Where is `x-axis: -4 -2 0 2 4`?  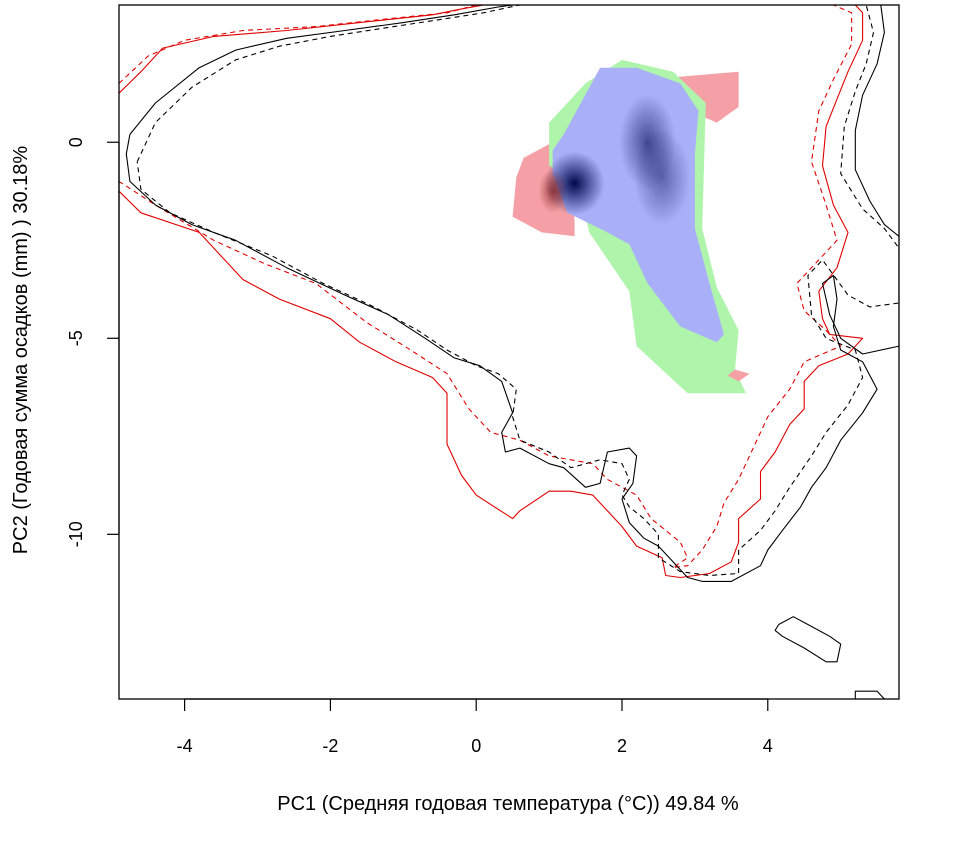 x-axis: -4 -2 0 2 4 is located at coordinates (475, 727).